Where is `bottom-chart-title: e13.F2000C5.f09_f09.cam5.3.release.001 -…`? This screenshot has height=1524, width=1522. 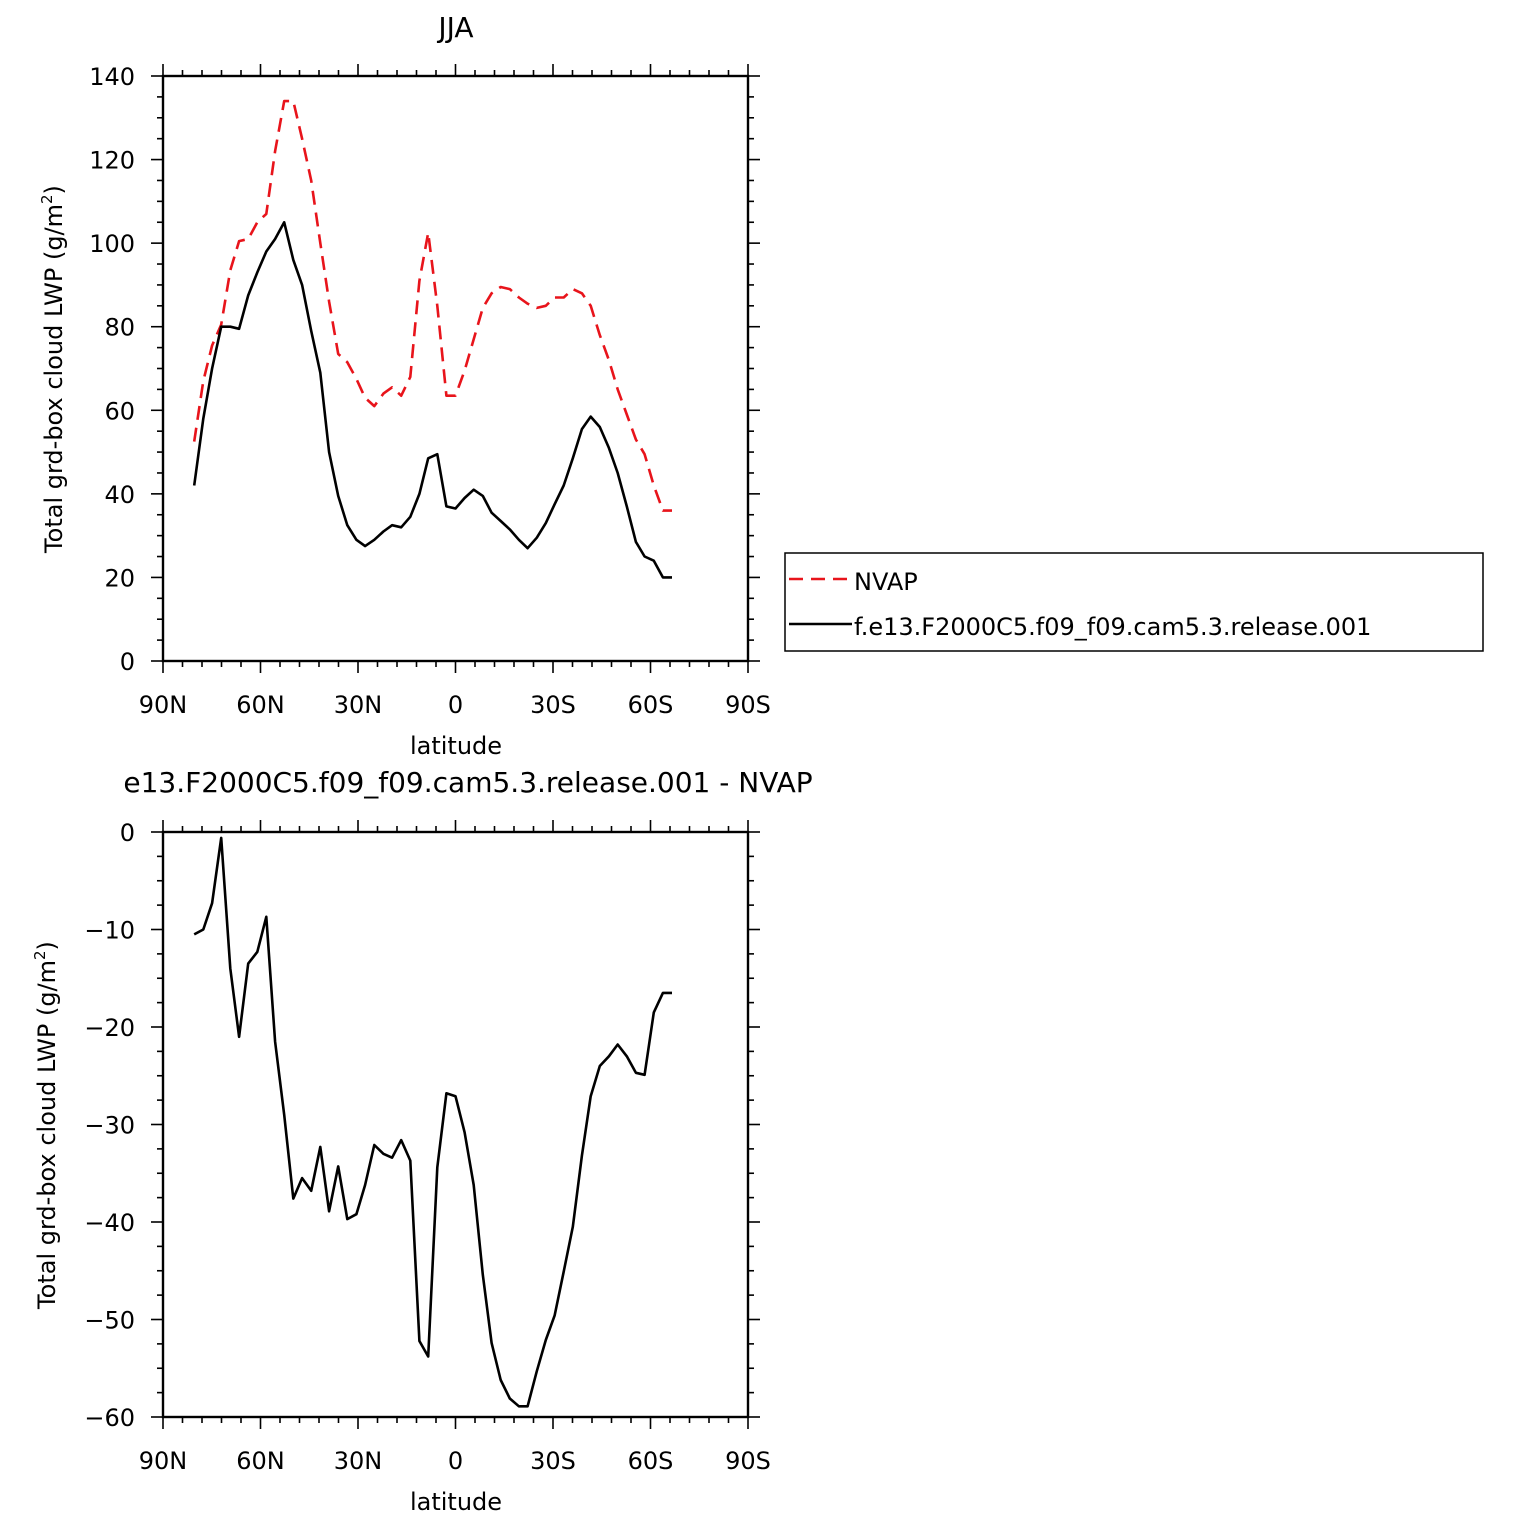
bottom-chart-title: e13.F2000C5.f09_f09.cam5.3.release.001 -… is located at coordinates (467, 782).